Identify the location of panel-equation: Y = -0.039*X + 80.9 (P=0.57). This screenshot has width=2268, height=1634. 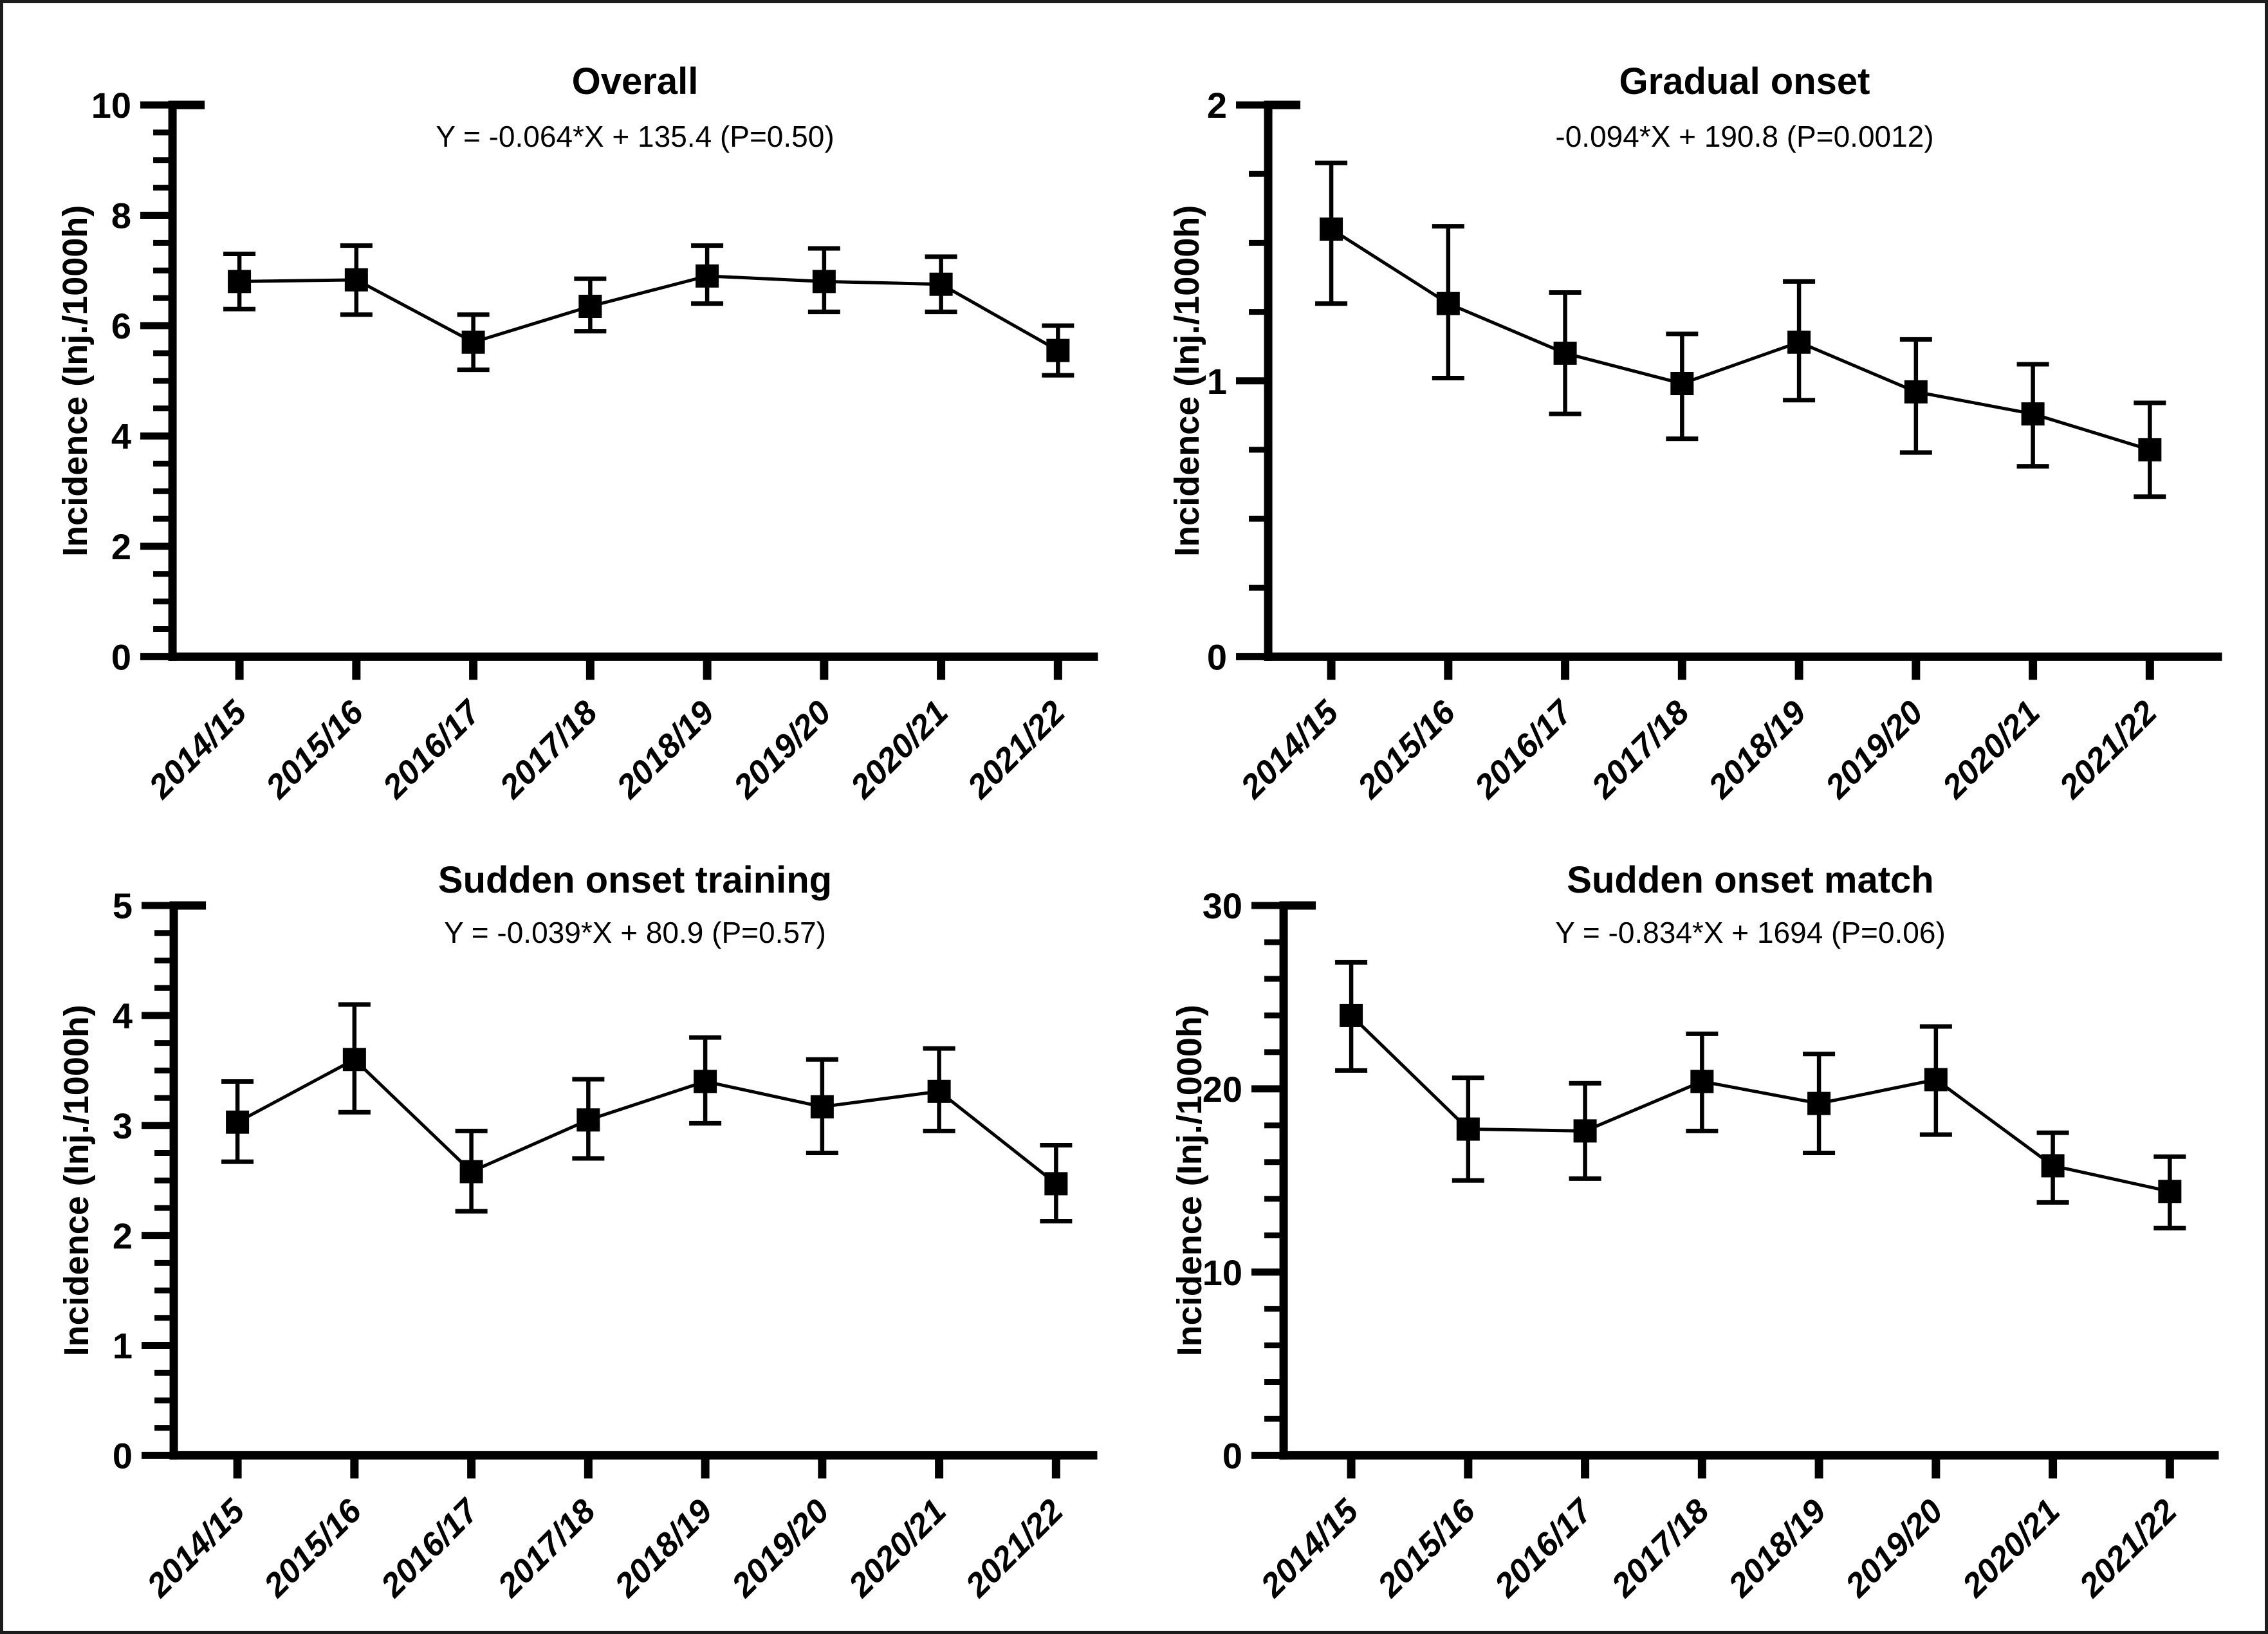
(635, 932).